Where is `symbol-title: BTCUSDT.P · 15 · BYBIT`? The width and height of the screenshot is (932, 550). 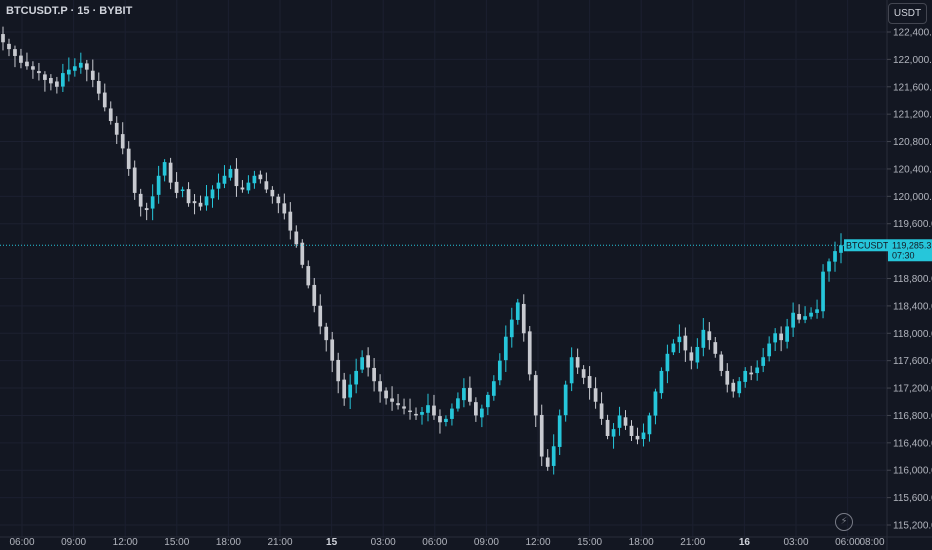
symbol-title: BTCUSDT.P · 15 · BYBIT is located at coordinates (69, 11).